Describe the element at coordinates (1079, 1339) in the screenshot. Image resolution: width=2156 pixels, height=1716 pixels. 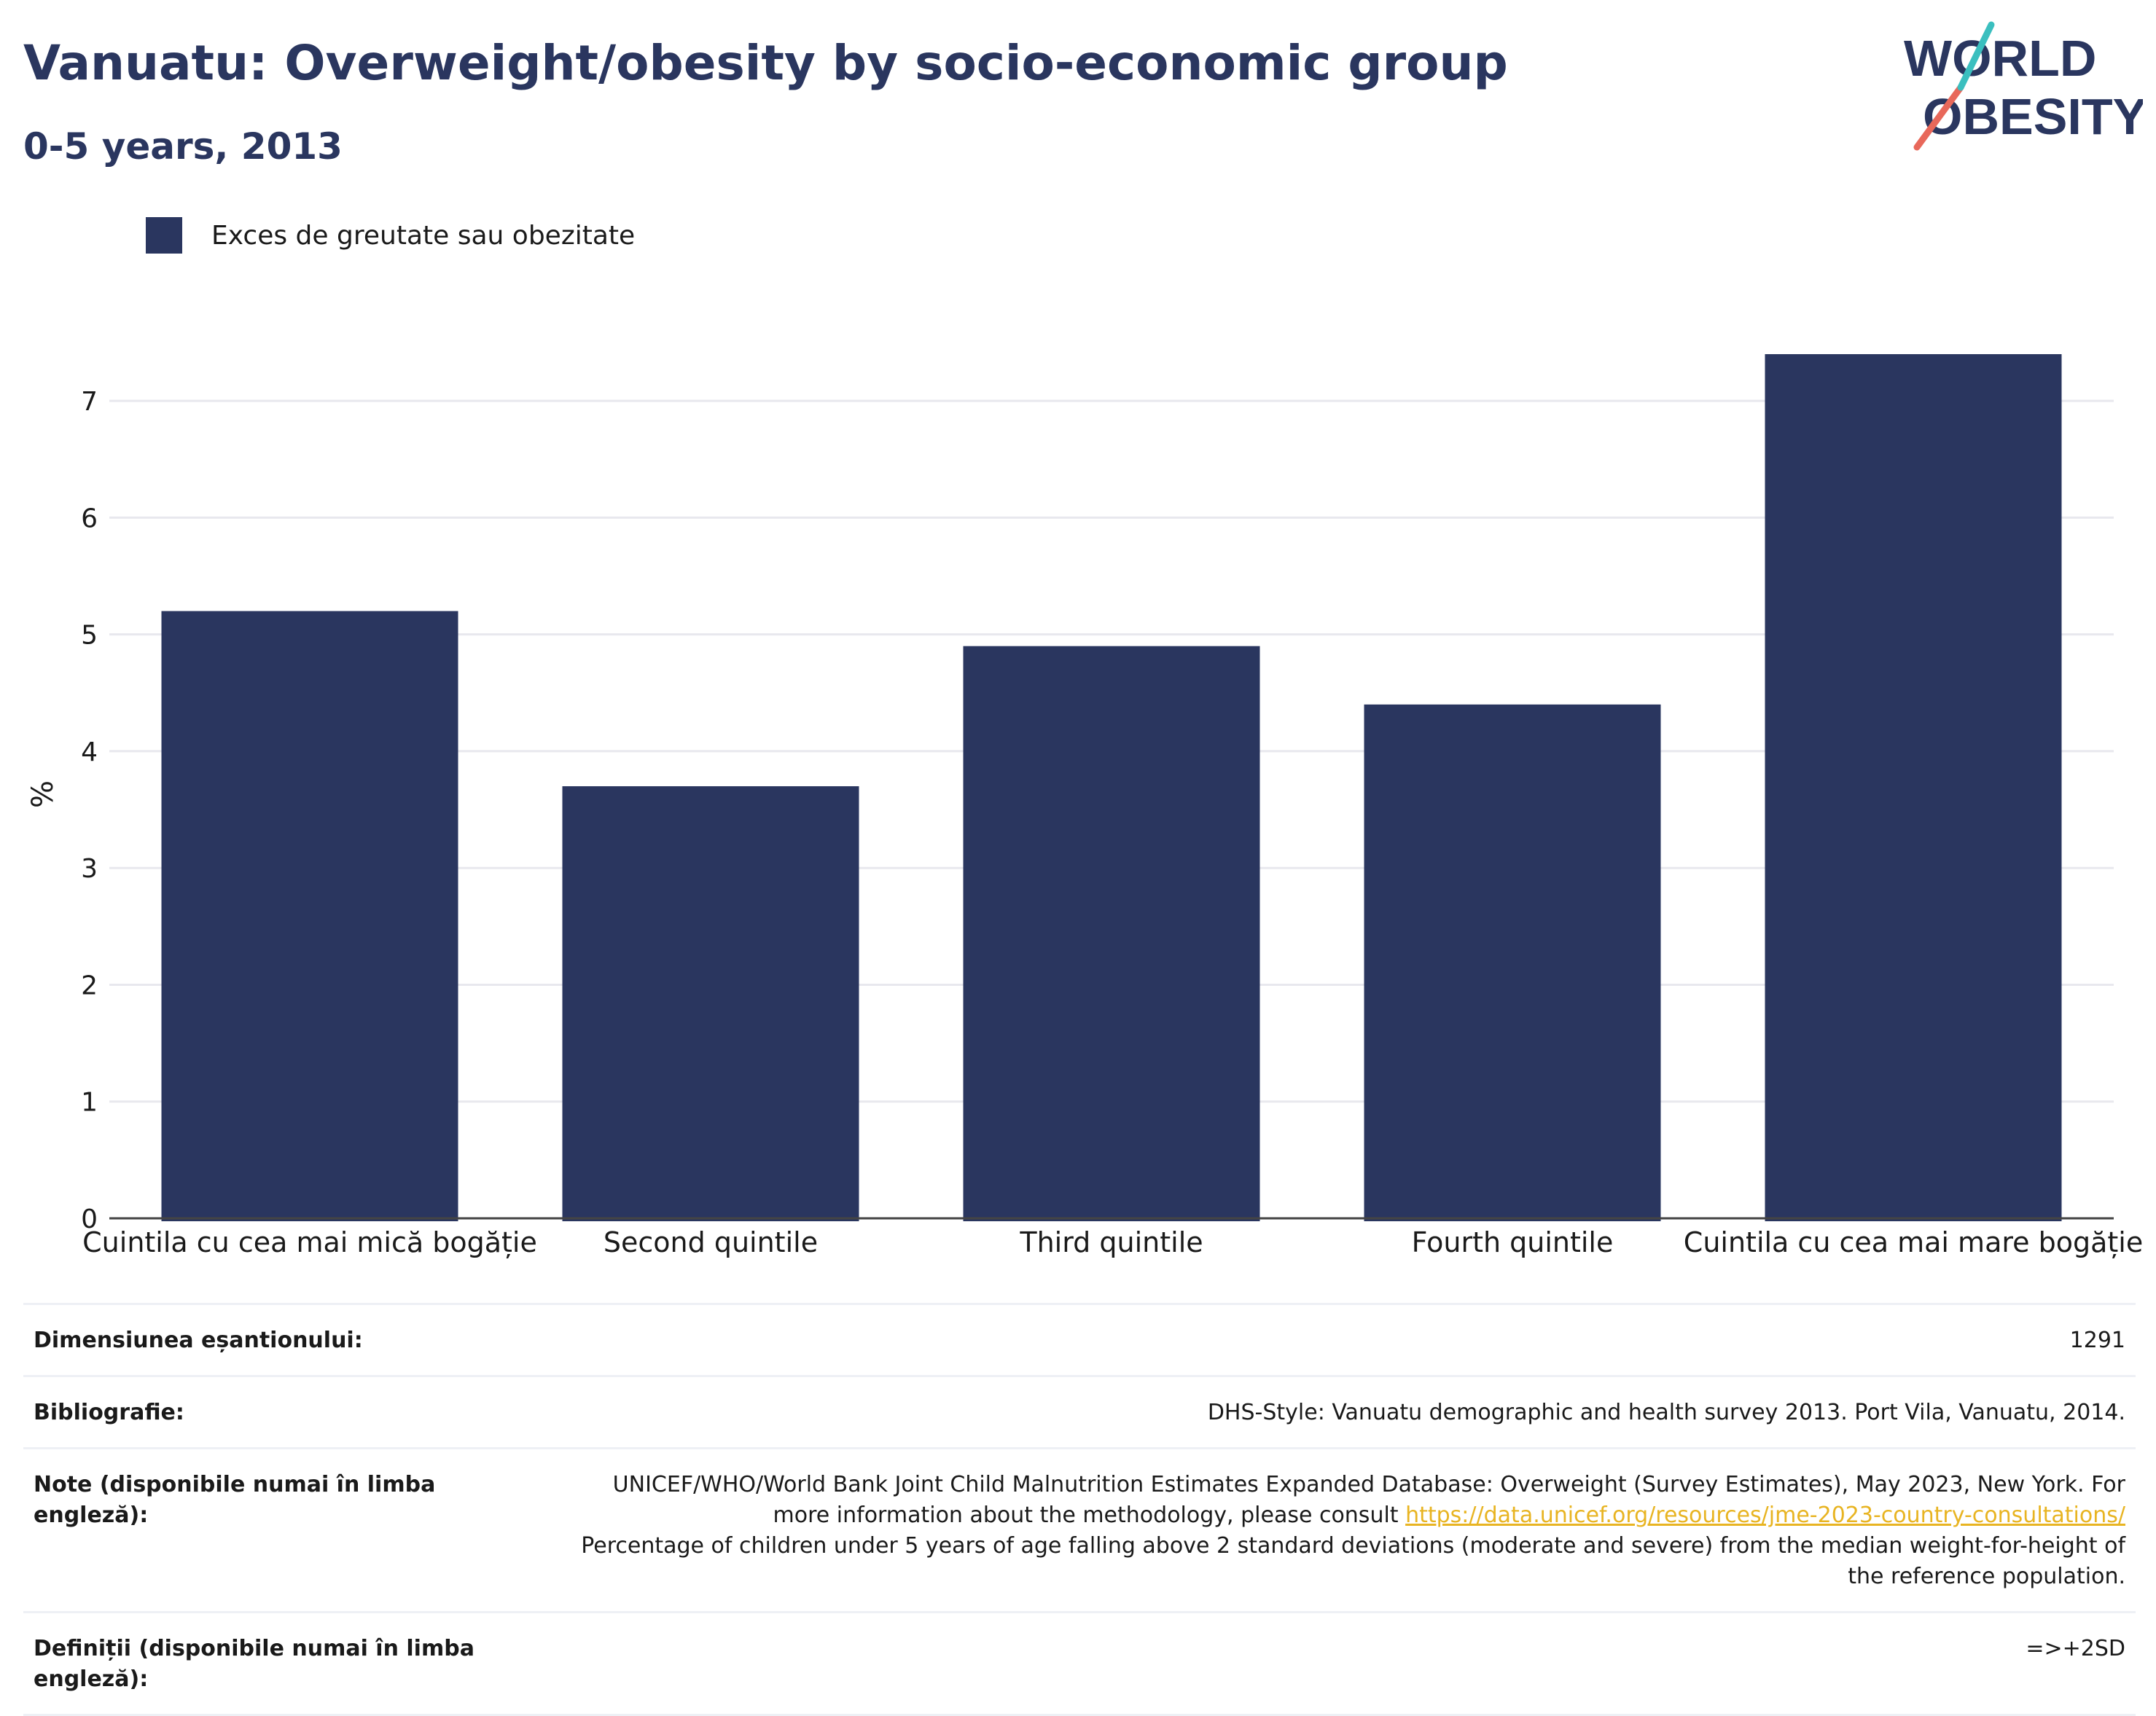
I see `meta-row-sample-size: Dimensiunea eșantionului: 1291` at that location.